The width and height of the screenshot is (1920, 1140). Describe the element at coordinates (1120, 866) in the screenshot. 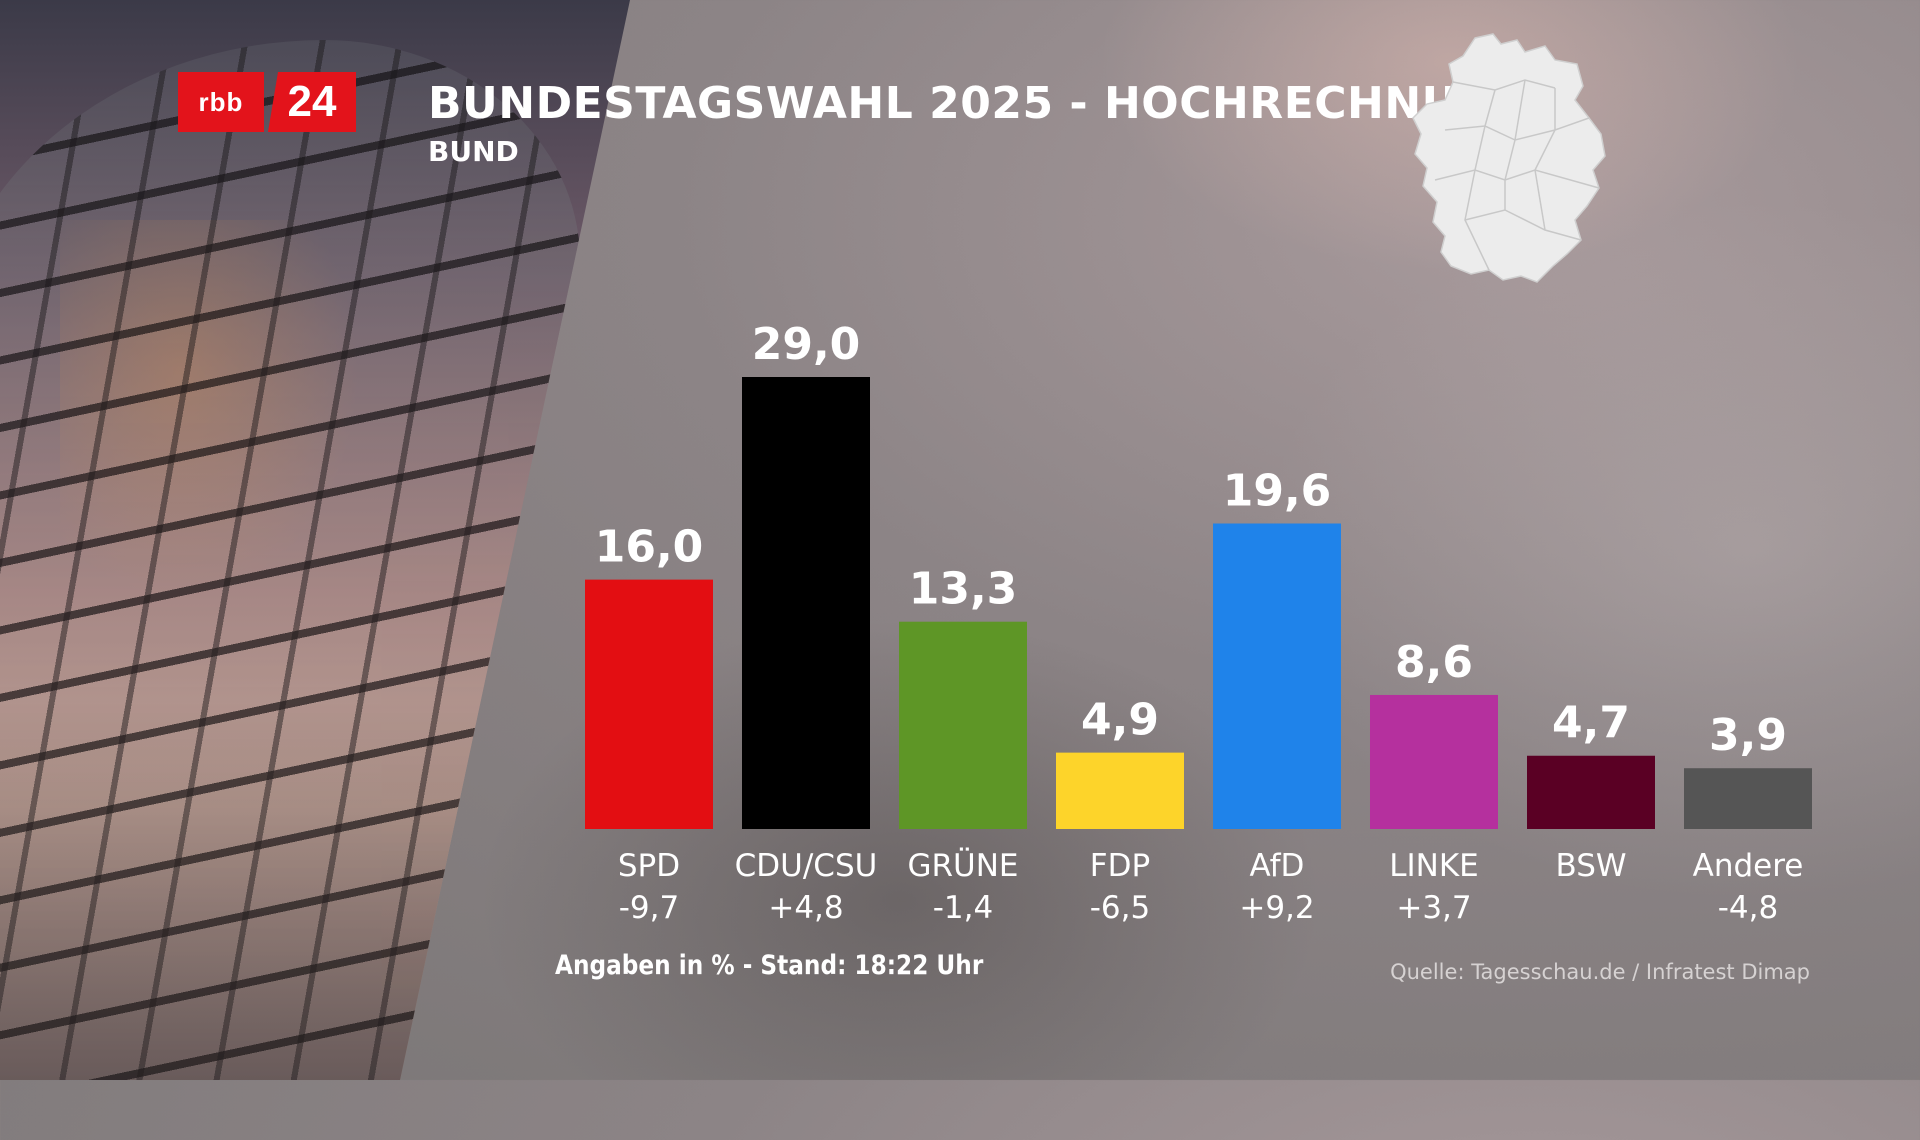

I see `category-label: FDP` at that location.